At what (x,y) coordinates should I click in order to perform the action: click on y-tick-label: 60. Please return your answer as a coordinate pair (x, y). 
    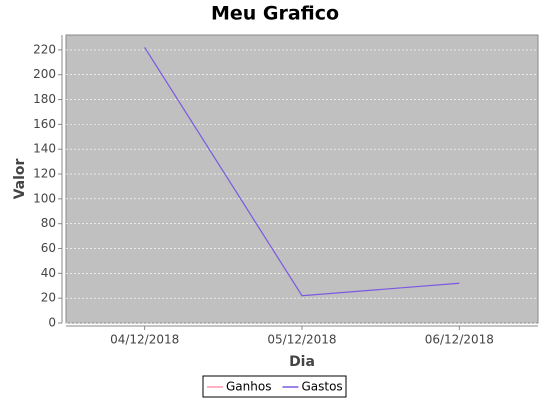
    Looking at the image, I should click on (48, 248).